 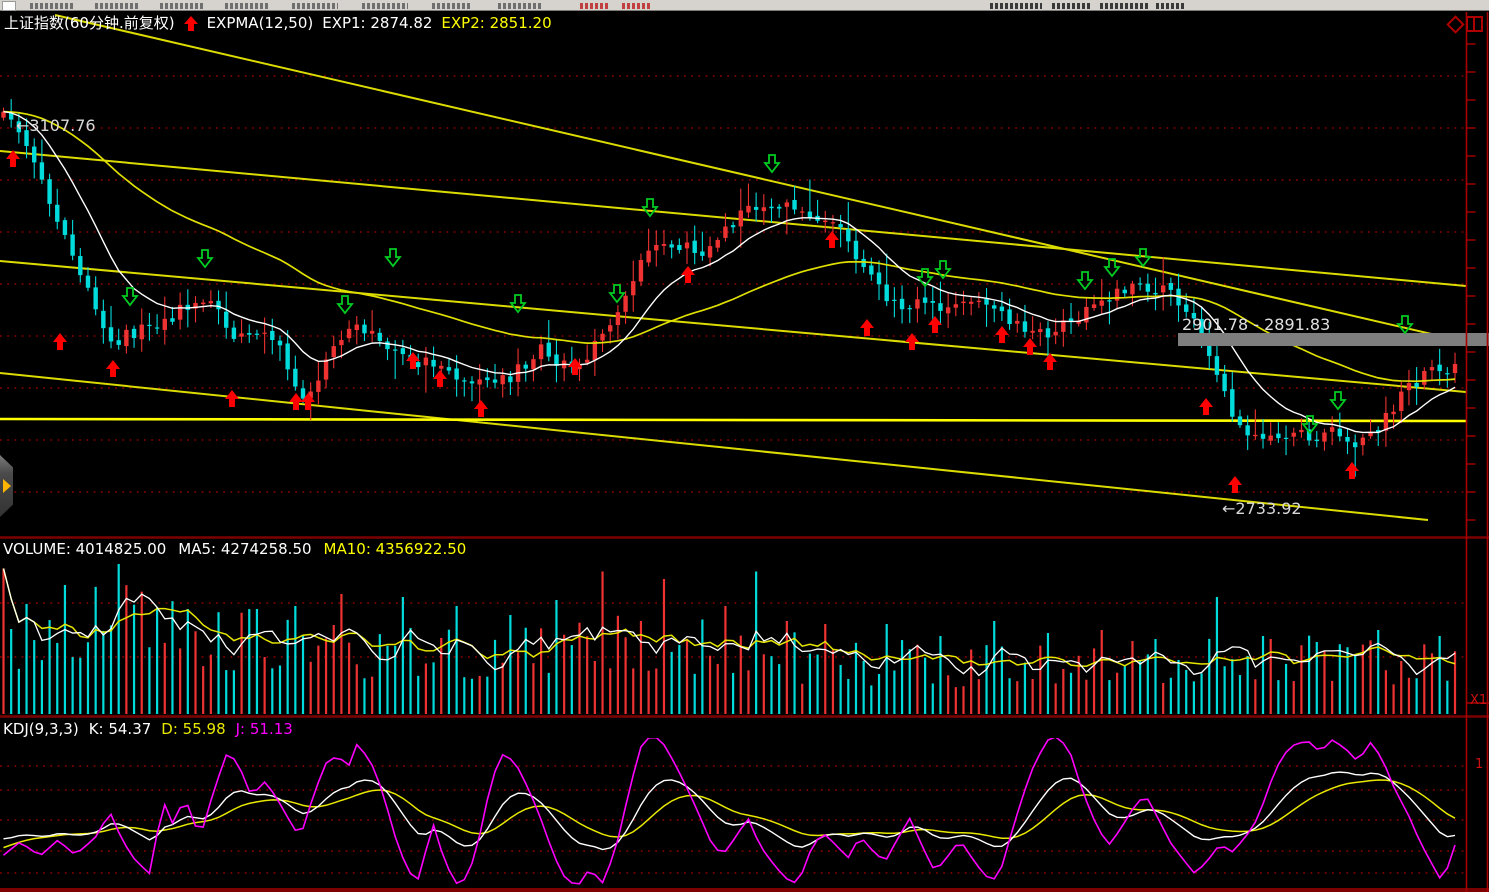 I want to click on window-split-icon, so click(x=1474, y=24).